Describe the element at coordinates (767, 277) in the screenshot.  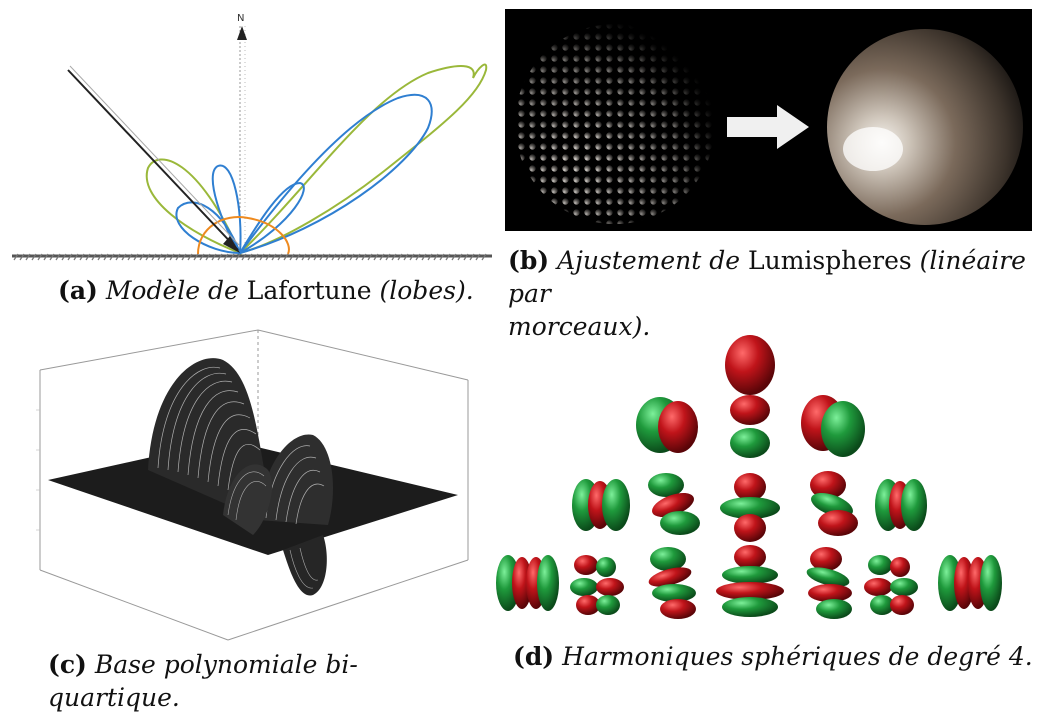
I see `caption-b-part-3: (linéaire par` at that location.